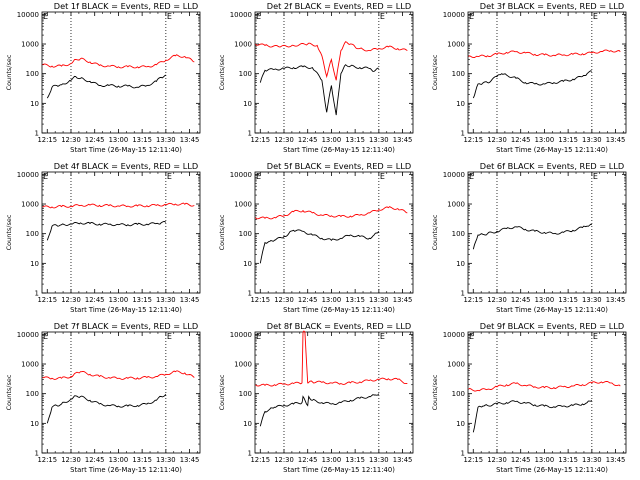 This screenshot has width=640, height=480. Describe the element at coordinates (339, 6) in the screenshot. I see `chart-title: Det 2f BLACK = Events, RED = LLD` at that location.